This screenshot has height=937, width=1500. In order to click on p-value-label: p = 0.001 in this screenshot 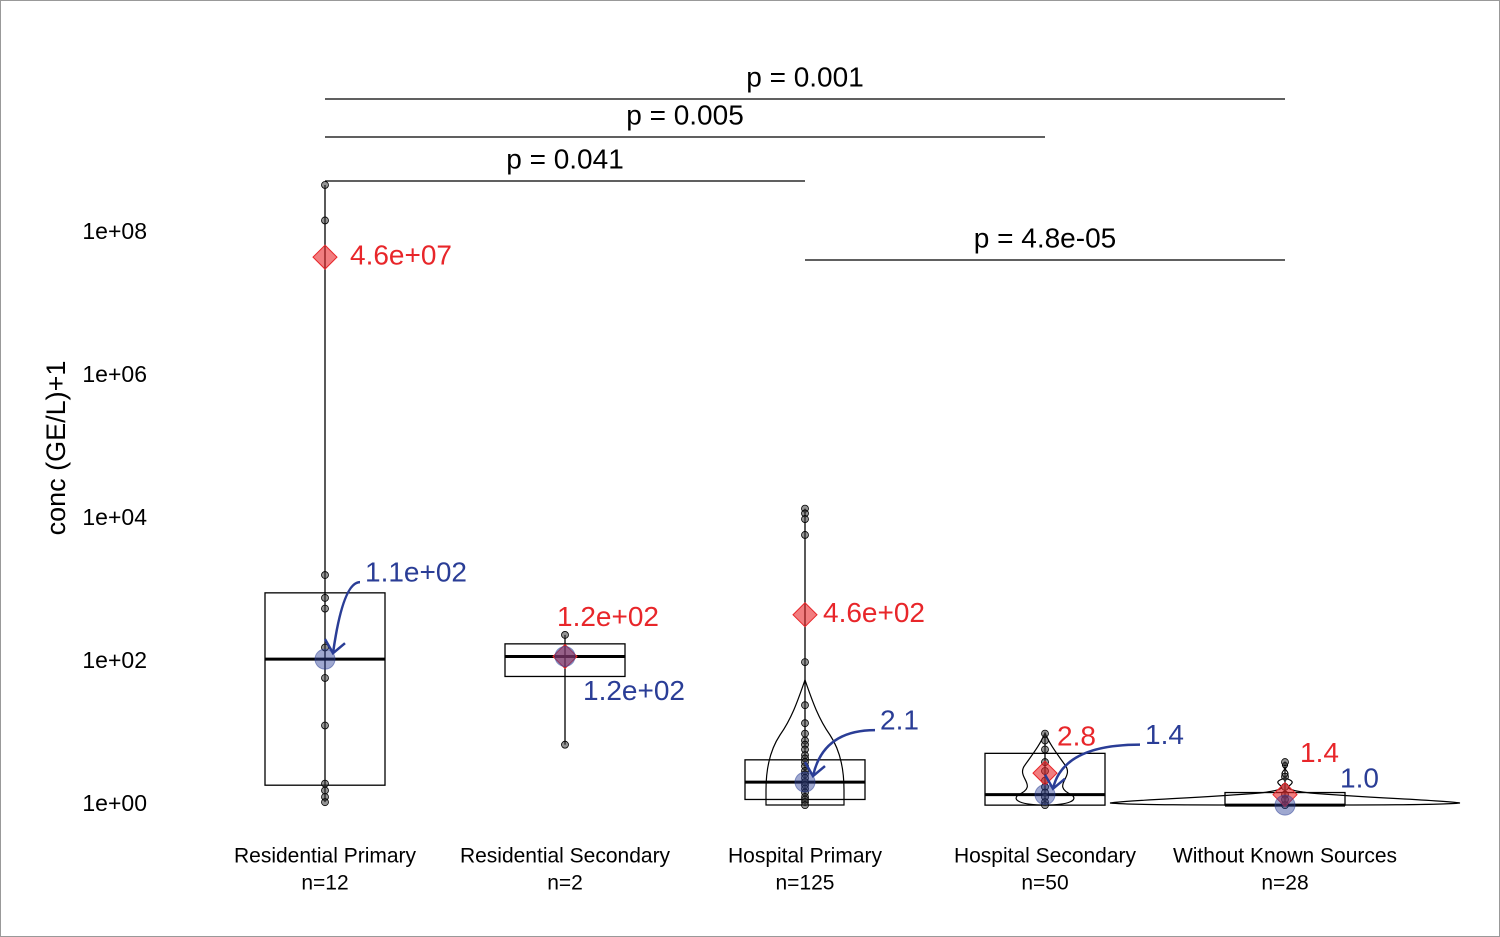, I will do `click(805, 76)`.